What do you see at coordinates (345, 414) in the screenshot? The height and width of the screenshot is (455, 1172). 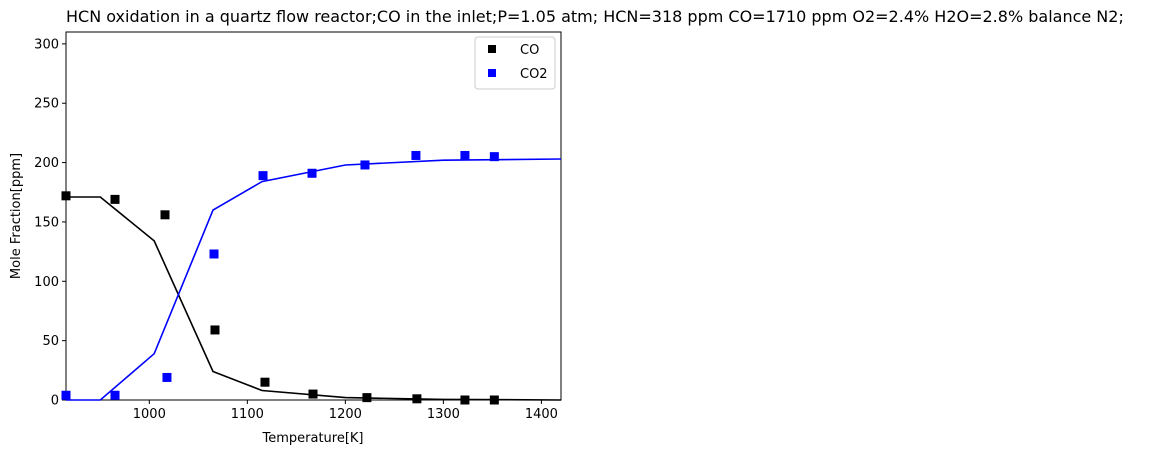 I see `x-tick-label: 1200` at bounding box center [345, 414].